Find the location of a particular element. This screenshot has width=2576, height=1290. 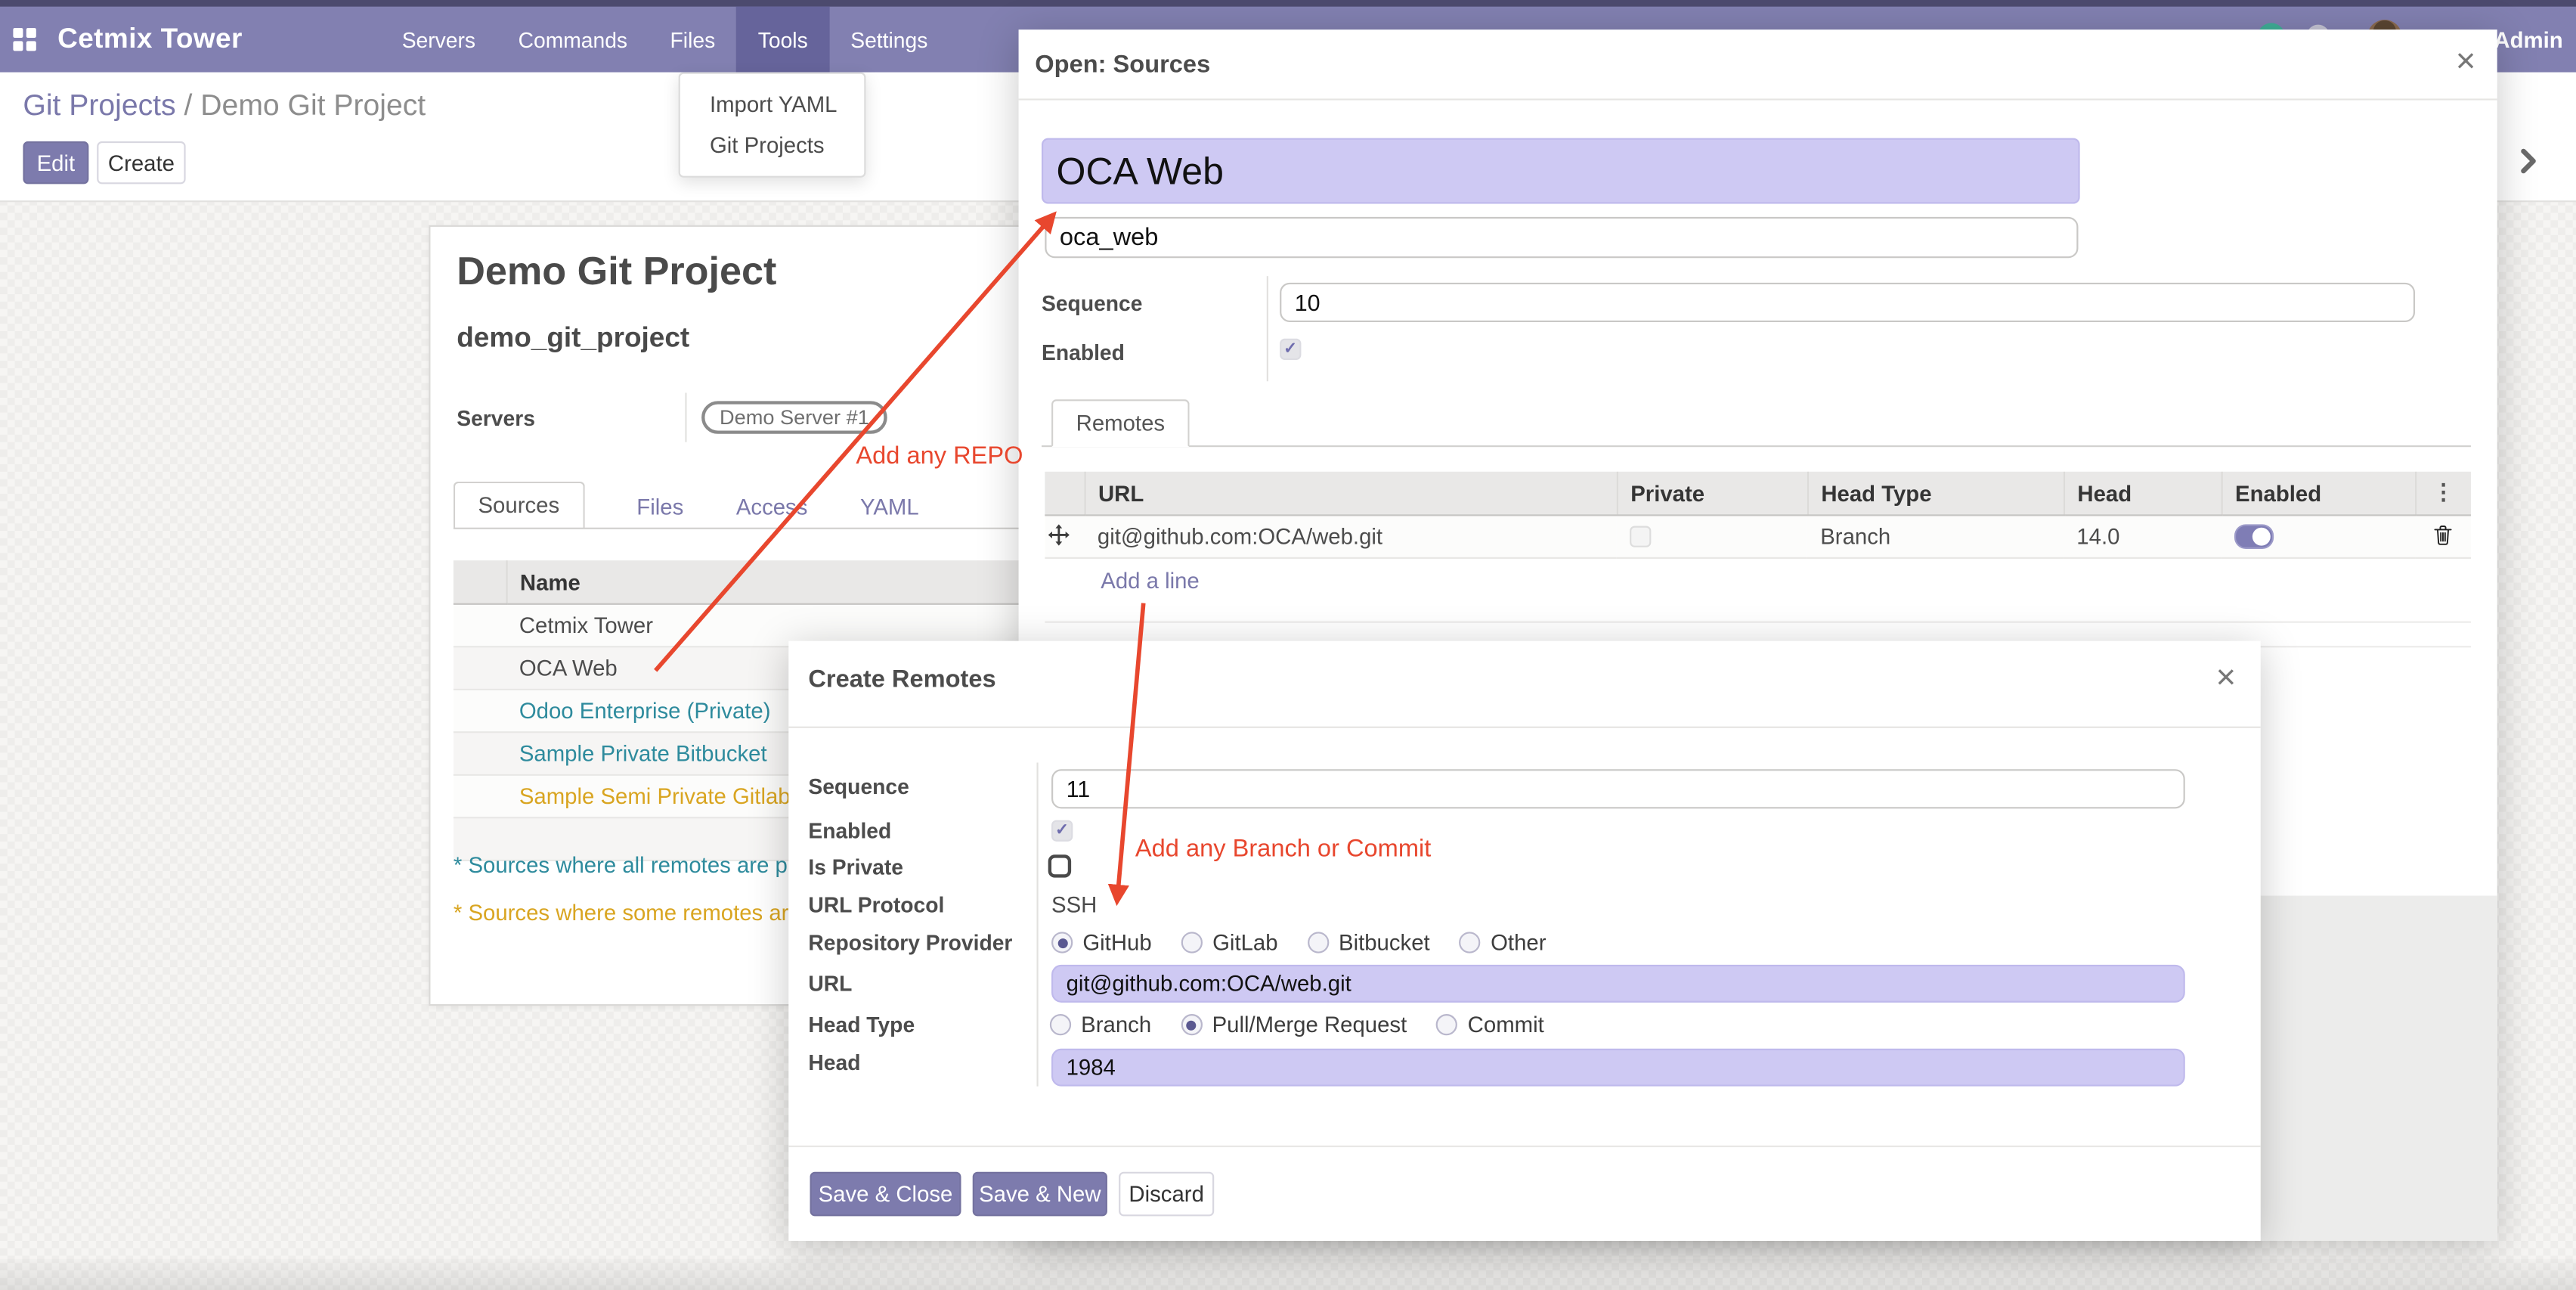

remote-head-type-cell: Branch is located at coordinates (1935, 537).